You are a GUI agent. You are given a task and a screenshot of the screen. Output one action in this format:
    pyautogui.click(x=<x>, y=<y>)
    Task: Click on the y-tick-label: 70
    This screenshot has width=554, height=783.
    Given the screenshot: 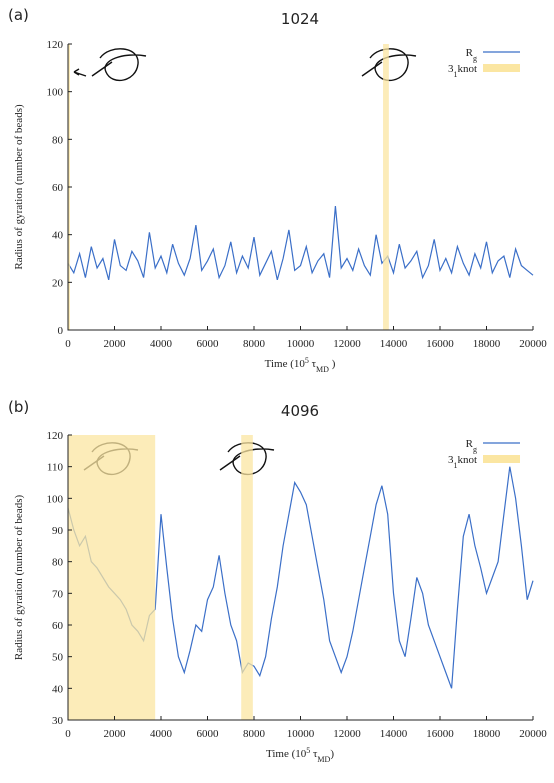 What is the action you would take?
    pyautogui.click(x=58, y=594)
    